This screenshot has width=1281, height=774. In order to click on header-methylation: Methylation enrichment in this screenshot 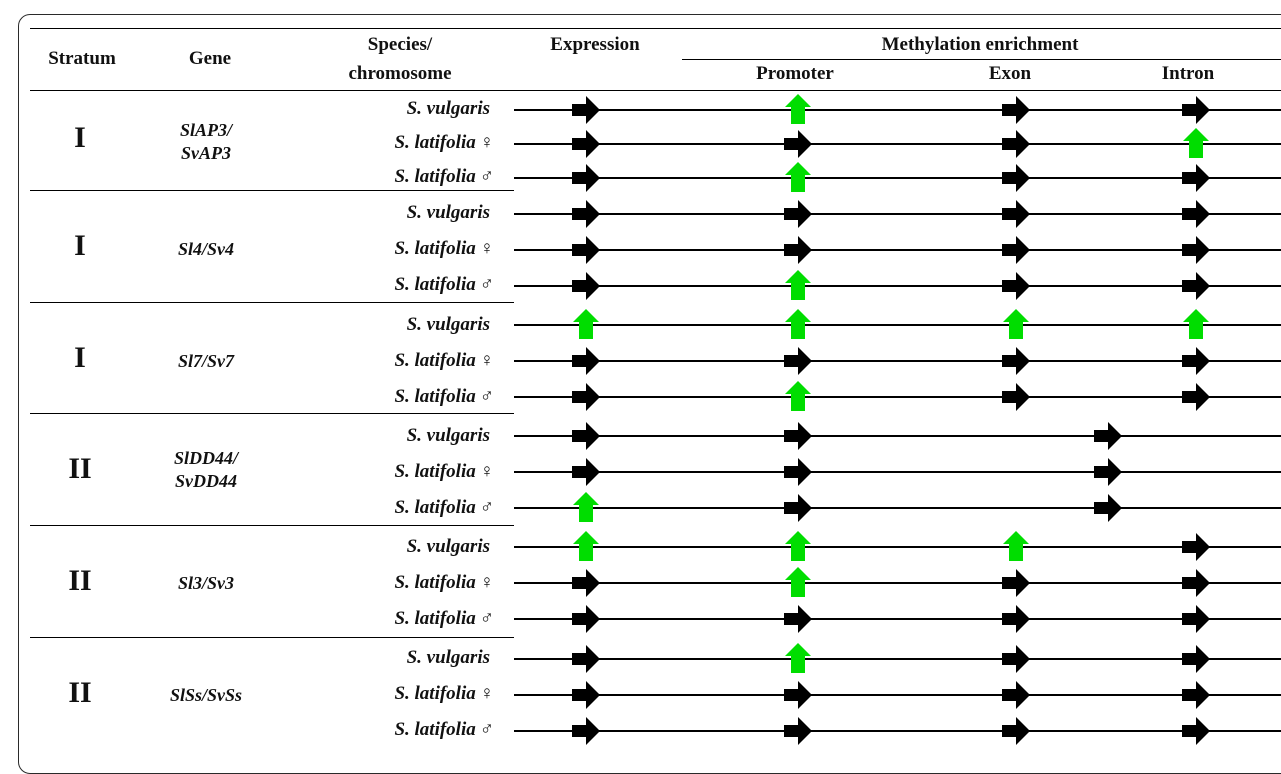, I will do `click(980, 44)`.